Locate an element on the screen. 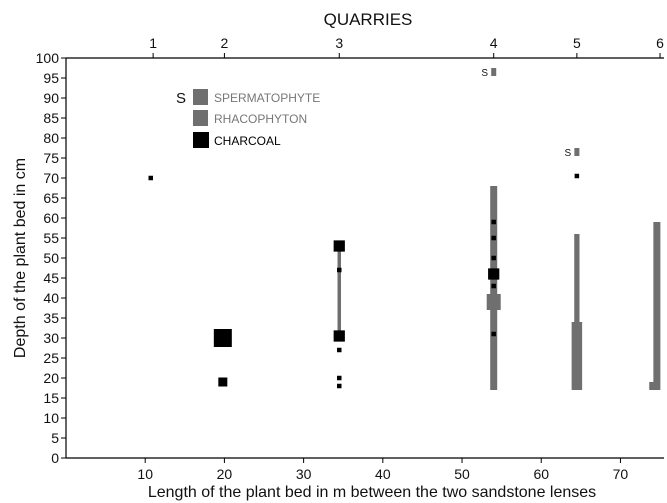 The image size is (667, 503). quarry-label: 3 is located at coordinates (339, 43).